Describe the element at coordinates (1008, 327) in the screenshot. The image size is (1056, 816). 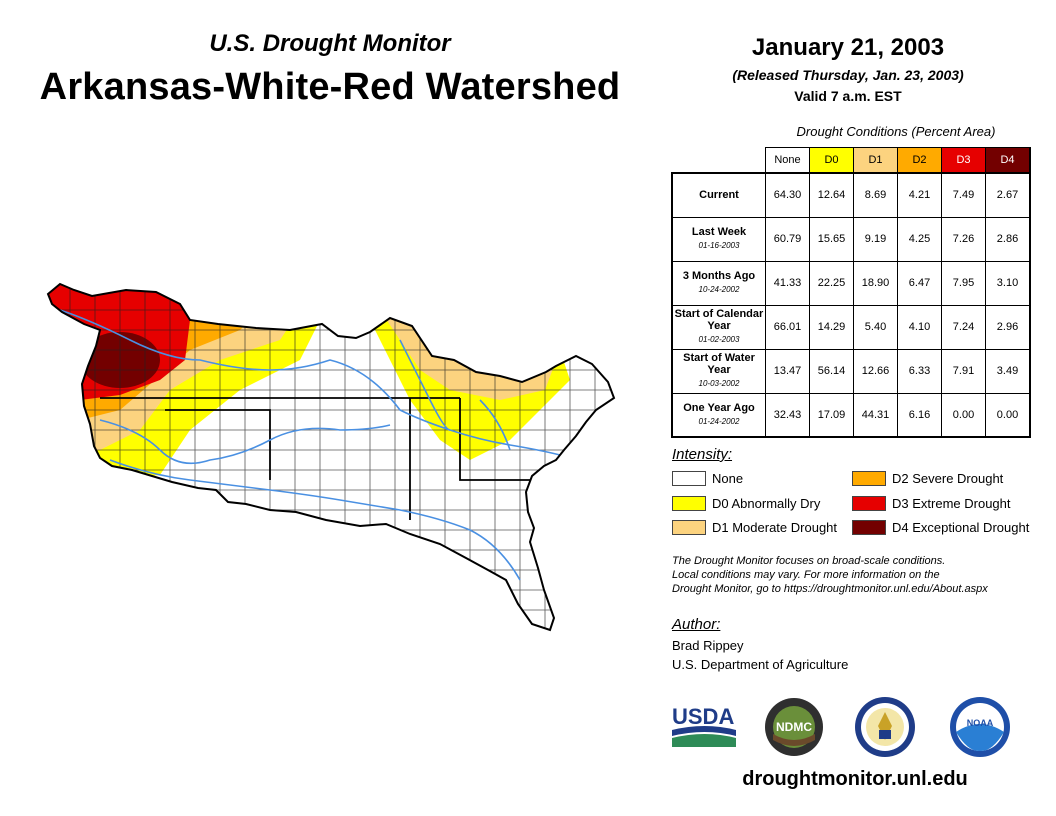
I see `table-cell: 2.96` at that location.